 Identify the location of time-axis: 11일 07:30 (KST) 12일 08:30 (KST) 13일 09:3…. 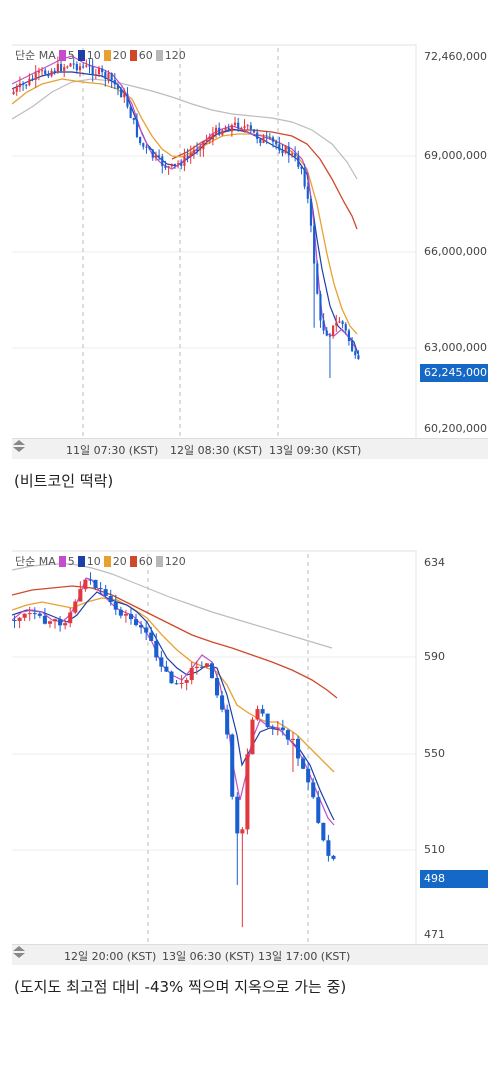
(250, 448).